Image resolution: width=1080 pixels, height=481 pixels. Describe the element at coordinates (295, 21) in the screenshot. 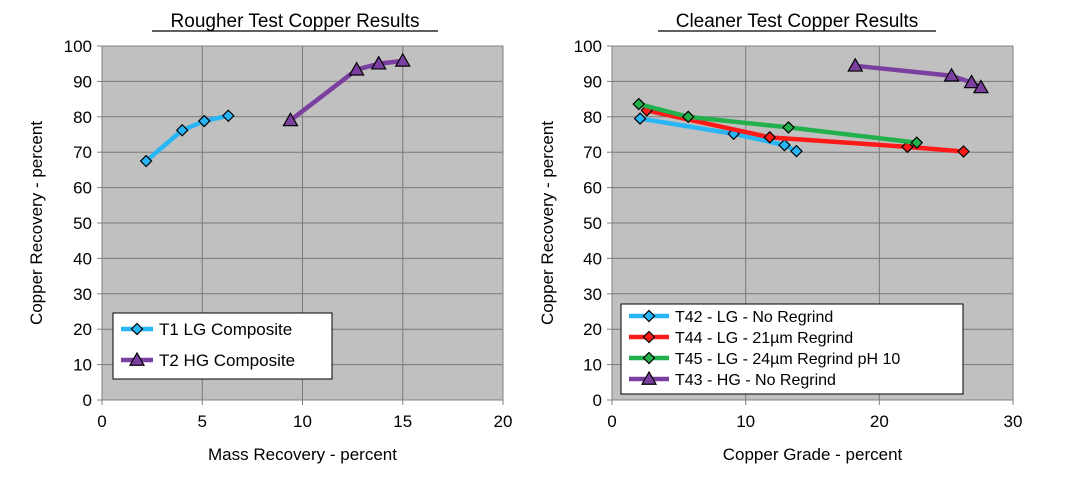

I see `chart-title: Rougher Test Copper Results` at that location.